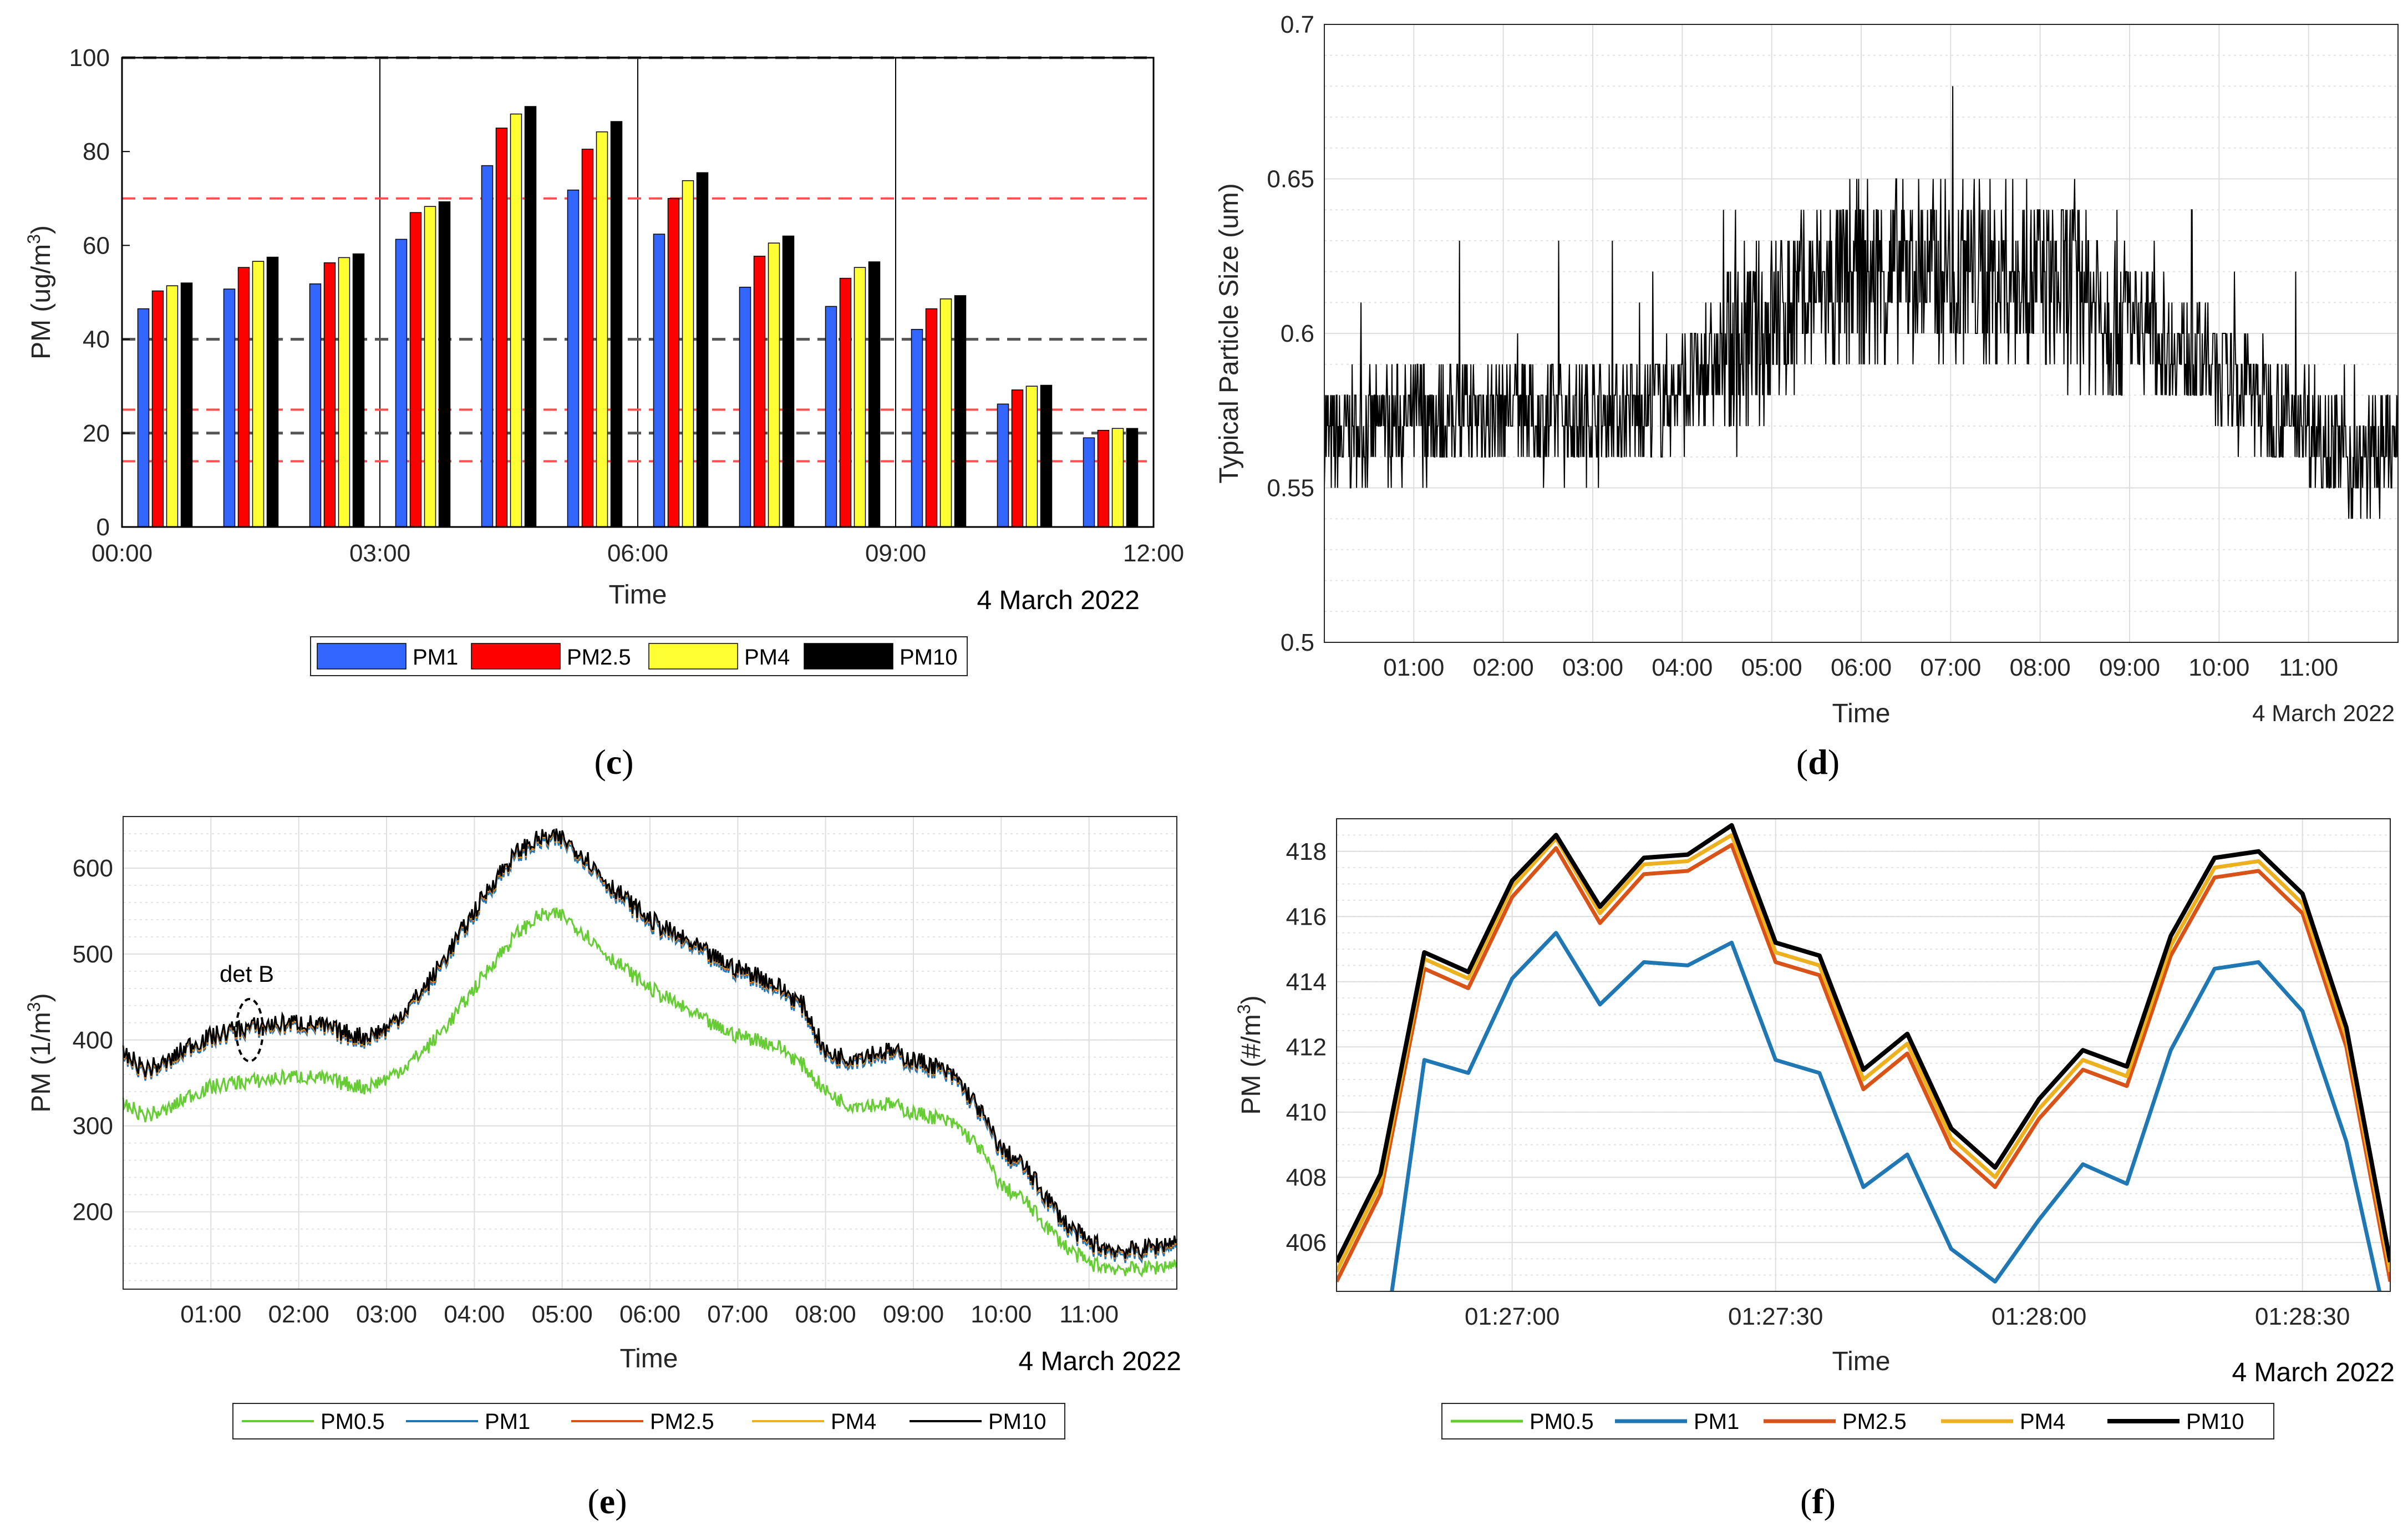 This screenshot has height=1531, width=2408. What do you see at coordinates (1089, 1315) in the screenshot?
I see `panel-e-xtick-label: 11:00` at bounding box center [1089, 1315].